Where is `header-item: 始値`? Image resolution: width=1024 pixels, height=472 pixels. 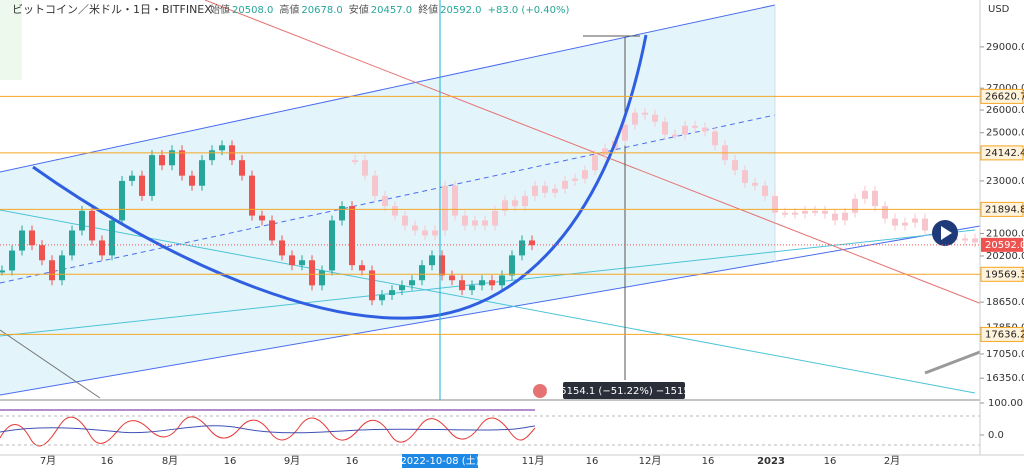
header-item: 始値 is located at coordinates (220, 9).